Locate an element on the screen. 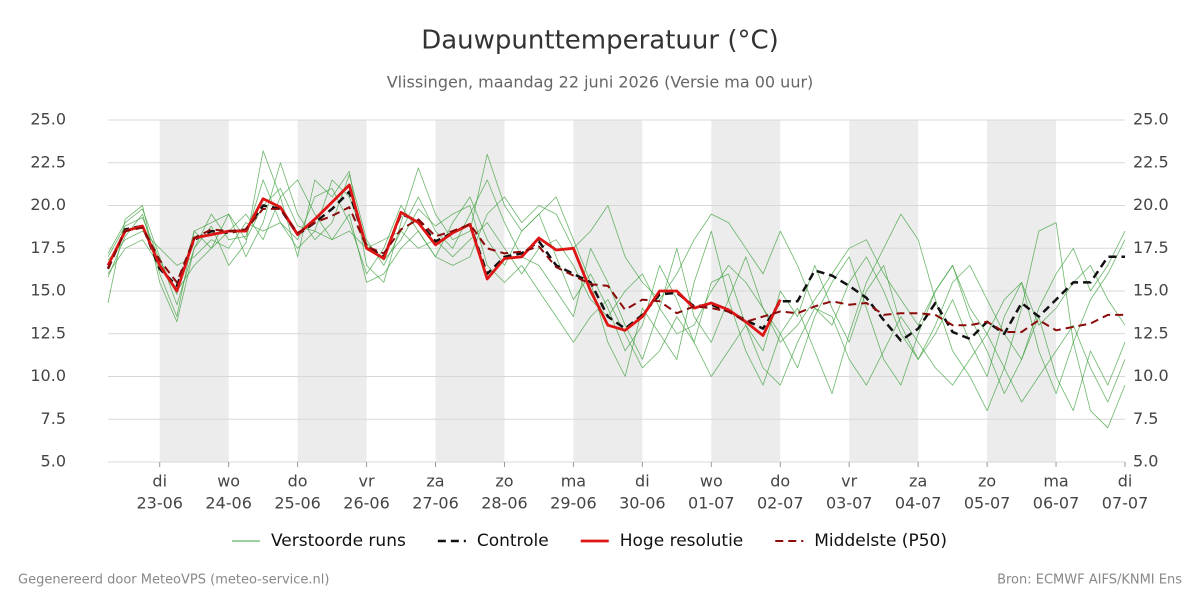  x-tick-date: 30-06 is located at coordinates (642, 503).